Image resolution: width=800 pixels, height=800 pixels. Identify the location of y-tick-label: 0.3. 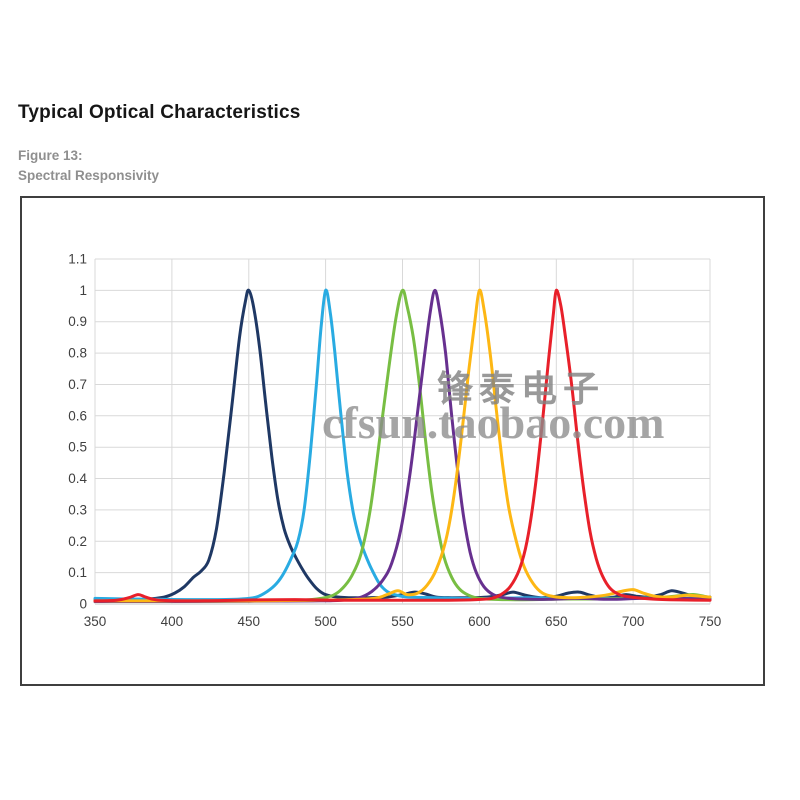
(77, 509).